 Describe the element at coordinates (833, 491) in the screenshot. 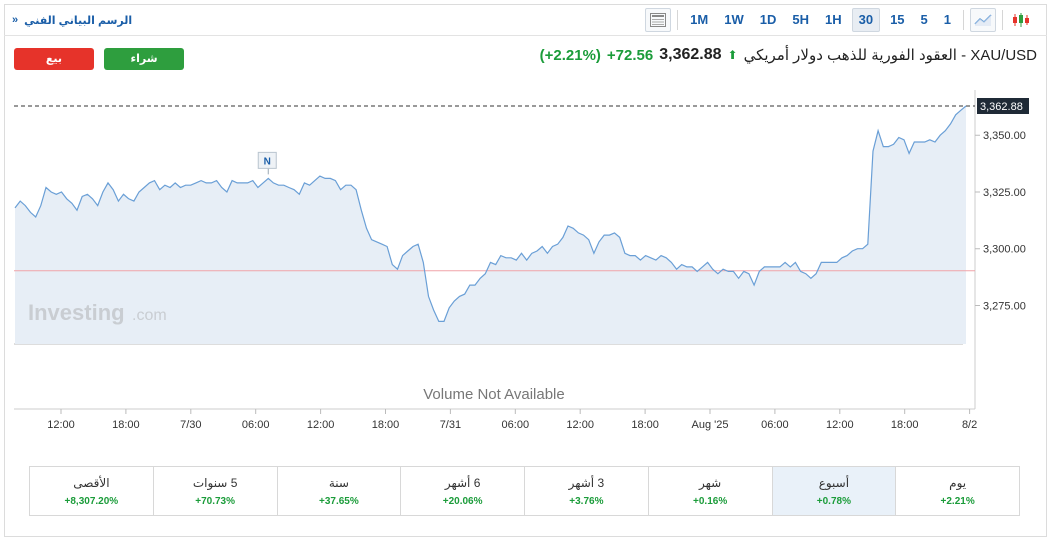

I see `performance-cell: أسبوع +0.78%` at that location.